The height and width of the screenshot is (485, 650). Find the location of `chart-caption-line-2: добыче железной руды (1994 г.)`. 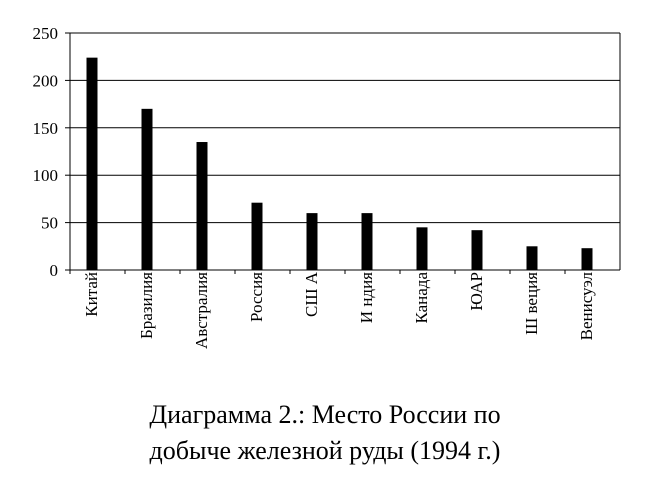

chart-caption-line-2: добыче железной руды (1994 г.) is located at coordinates (325, 450).